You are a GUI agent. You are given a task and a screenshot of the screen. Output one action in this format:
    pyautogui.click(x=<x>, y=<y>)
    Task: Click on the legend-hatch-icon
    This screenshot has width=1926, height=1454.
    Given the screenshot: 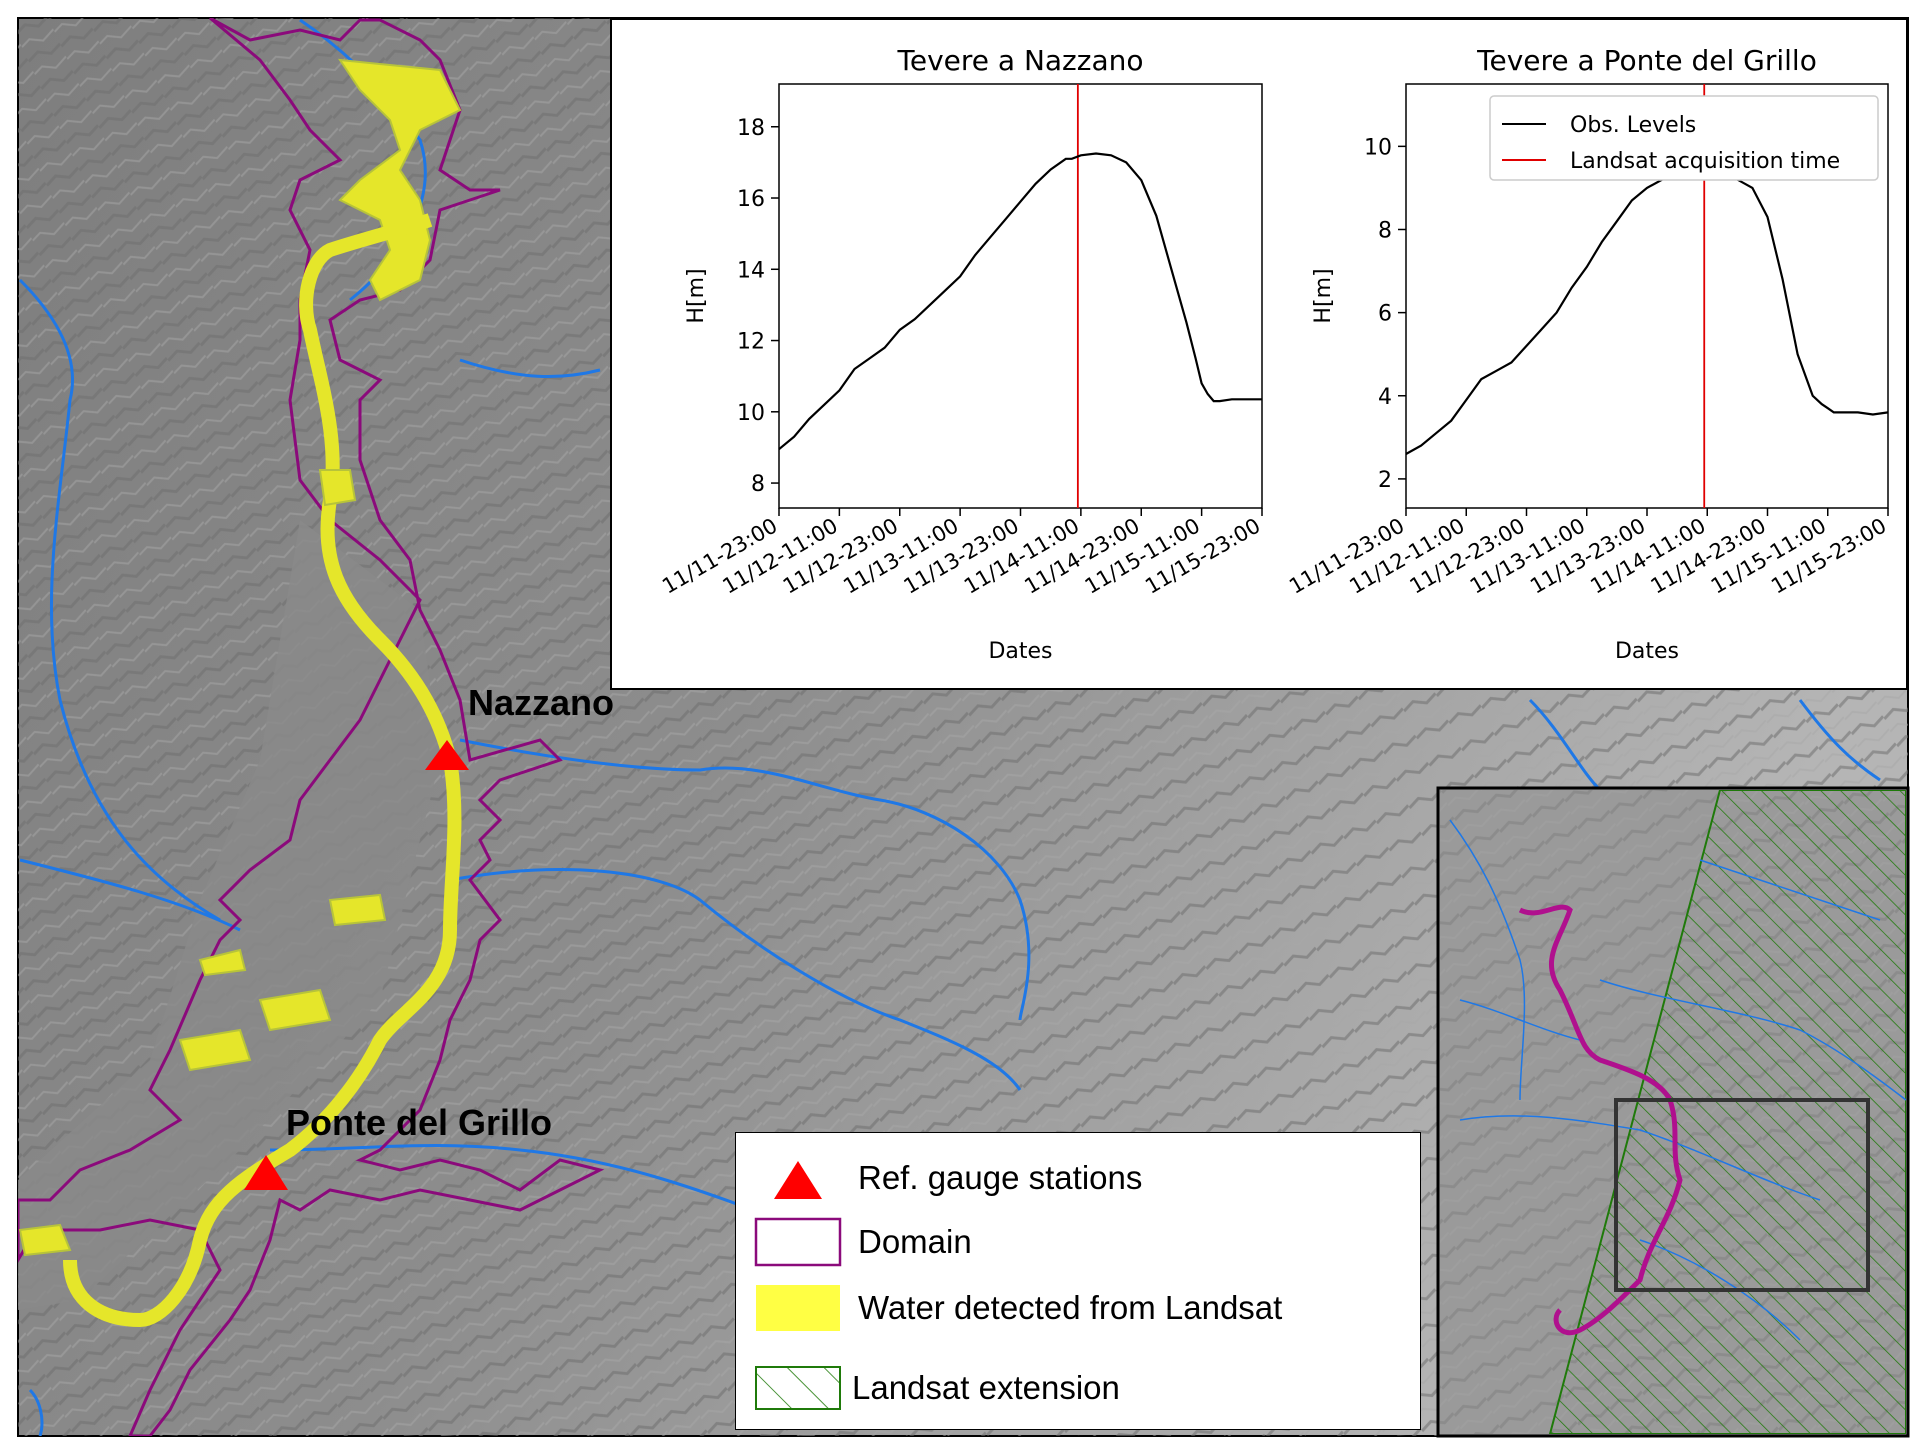 What is the action you would take?
    pyautogui.click(x=798, y=1388)
    